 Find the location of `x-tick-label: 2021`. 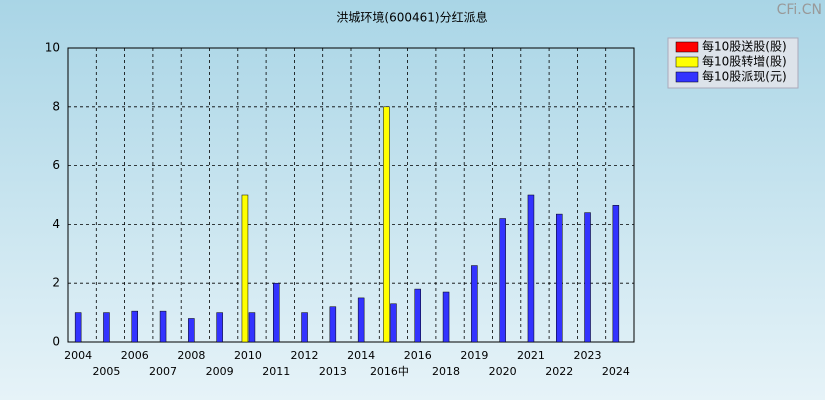

x-tick-label: 2021 is located at coordinates (531, 355).